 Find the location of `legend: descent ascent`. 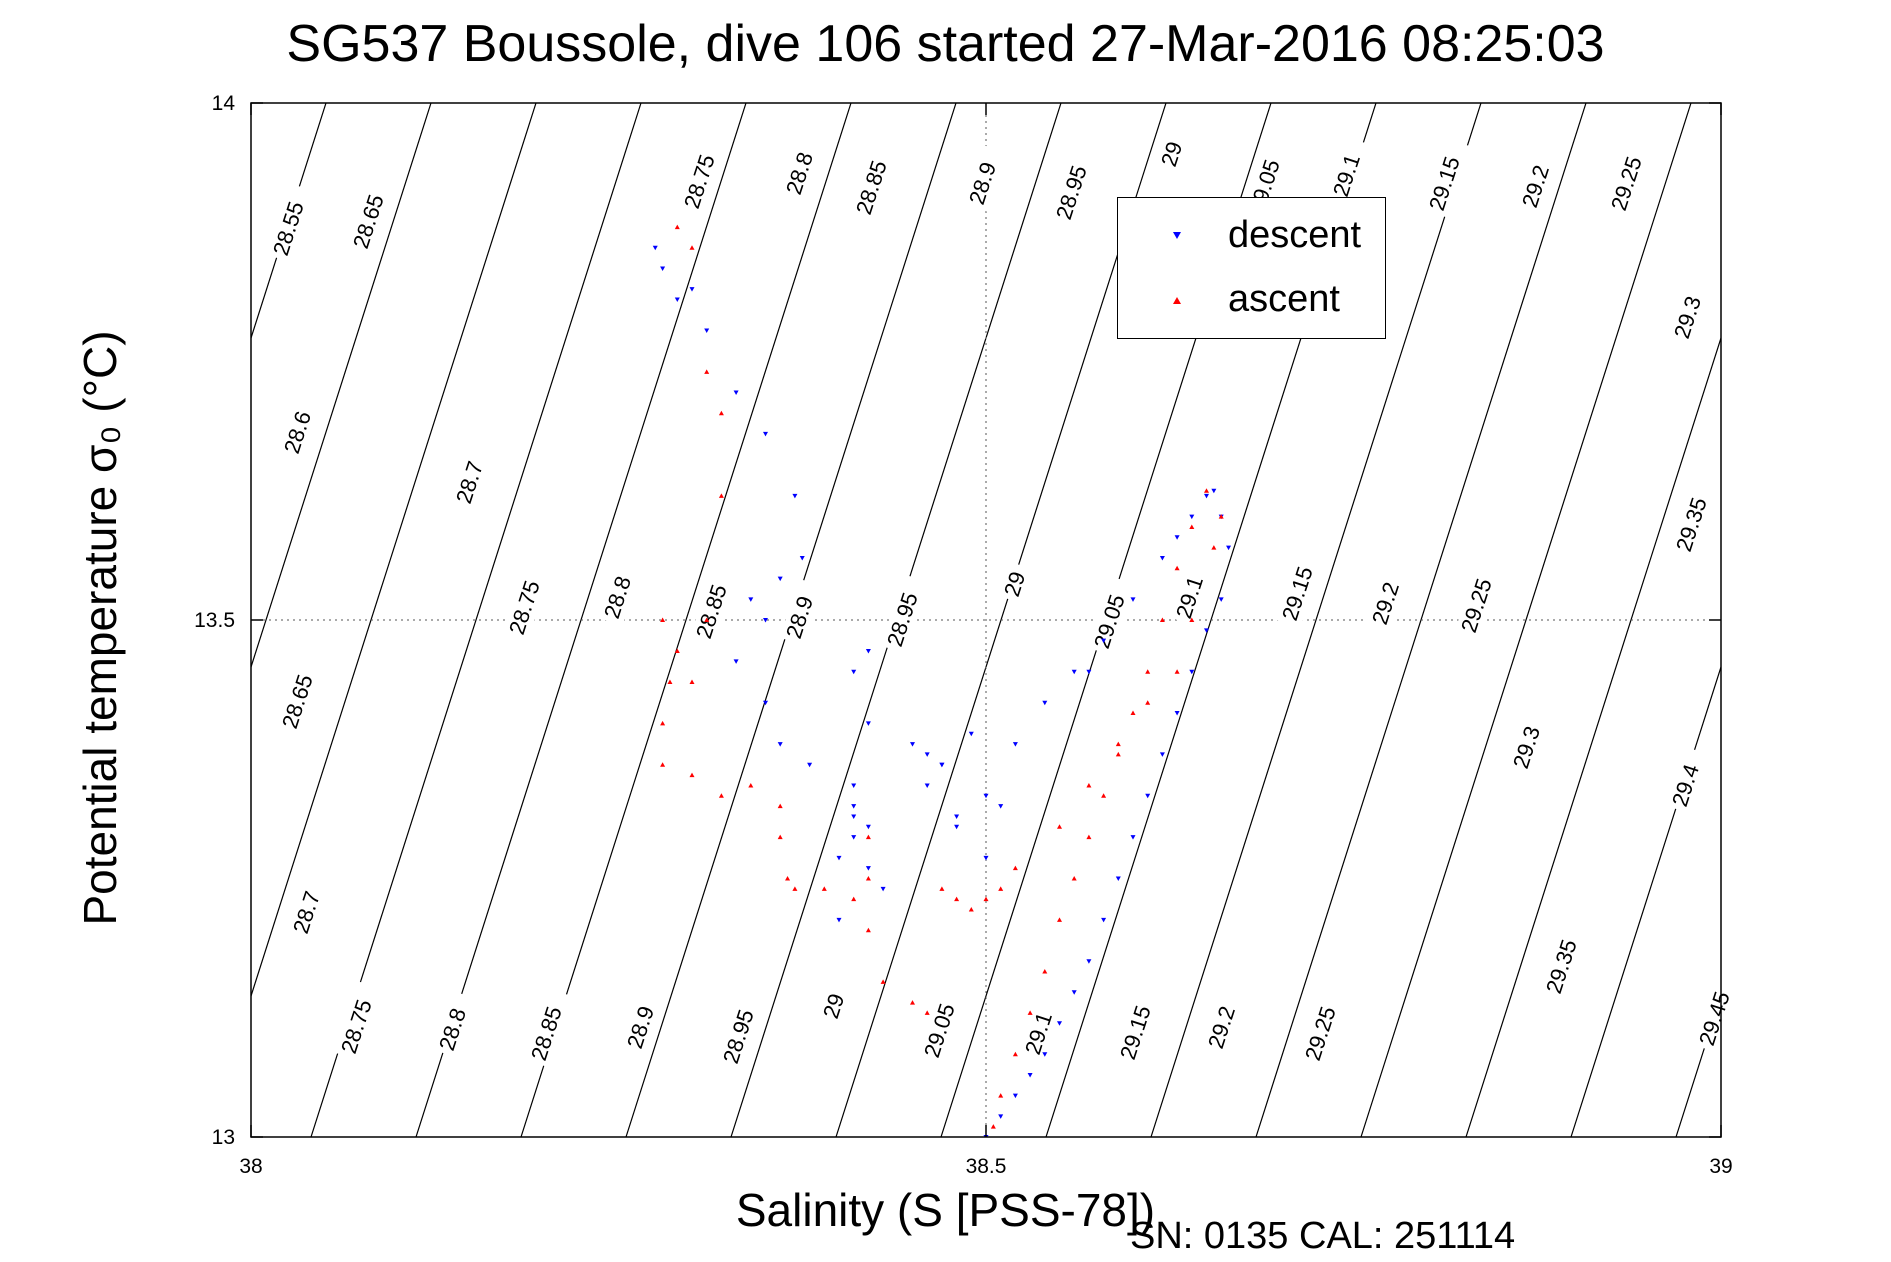

legend: descent ascent is located at coordinates (1251, 268).